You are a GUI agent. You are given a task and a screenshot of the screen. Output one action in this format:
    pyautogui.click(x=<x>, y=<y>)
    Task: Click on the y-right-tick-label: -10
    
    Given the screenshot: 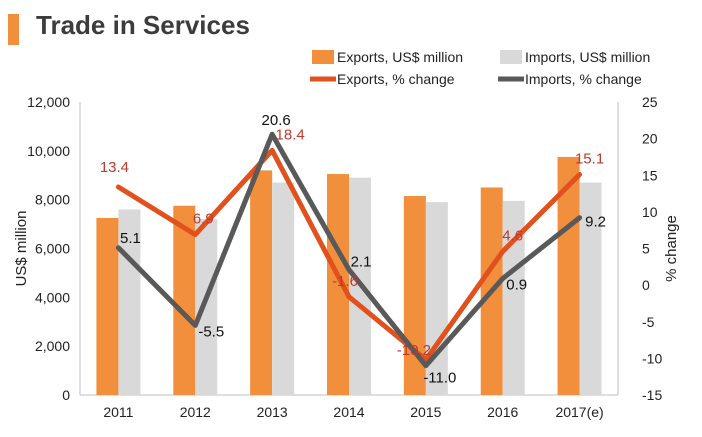 What is the action you would take?
    pyautogui.click(x=652, y=358)
    